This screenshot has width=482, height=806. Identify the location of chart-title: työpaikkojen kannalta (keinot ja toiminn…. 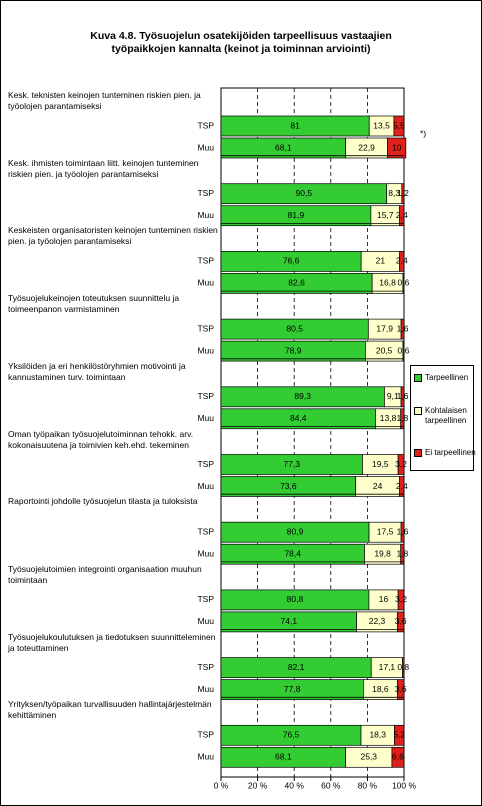
(241, 49).